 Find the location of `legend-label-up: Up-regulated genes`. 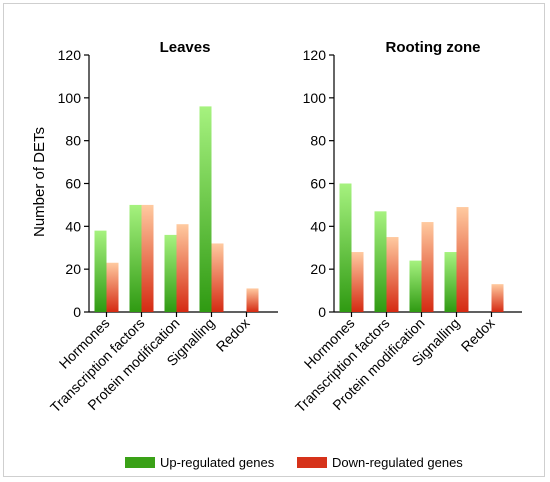

legend-label-up: Up-regulated genes is located at coordinates (217, 462).